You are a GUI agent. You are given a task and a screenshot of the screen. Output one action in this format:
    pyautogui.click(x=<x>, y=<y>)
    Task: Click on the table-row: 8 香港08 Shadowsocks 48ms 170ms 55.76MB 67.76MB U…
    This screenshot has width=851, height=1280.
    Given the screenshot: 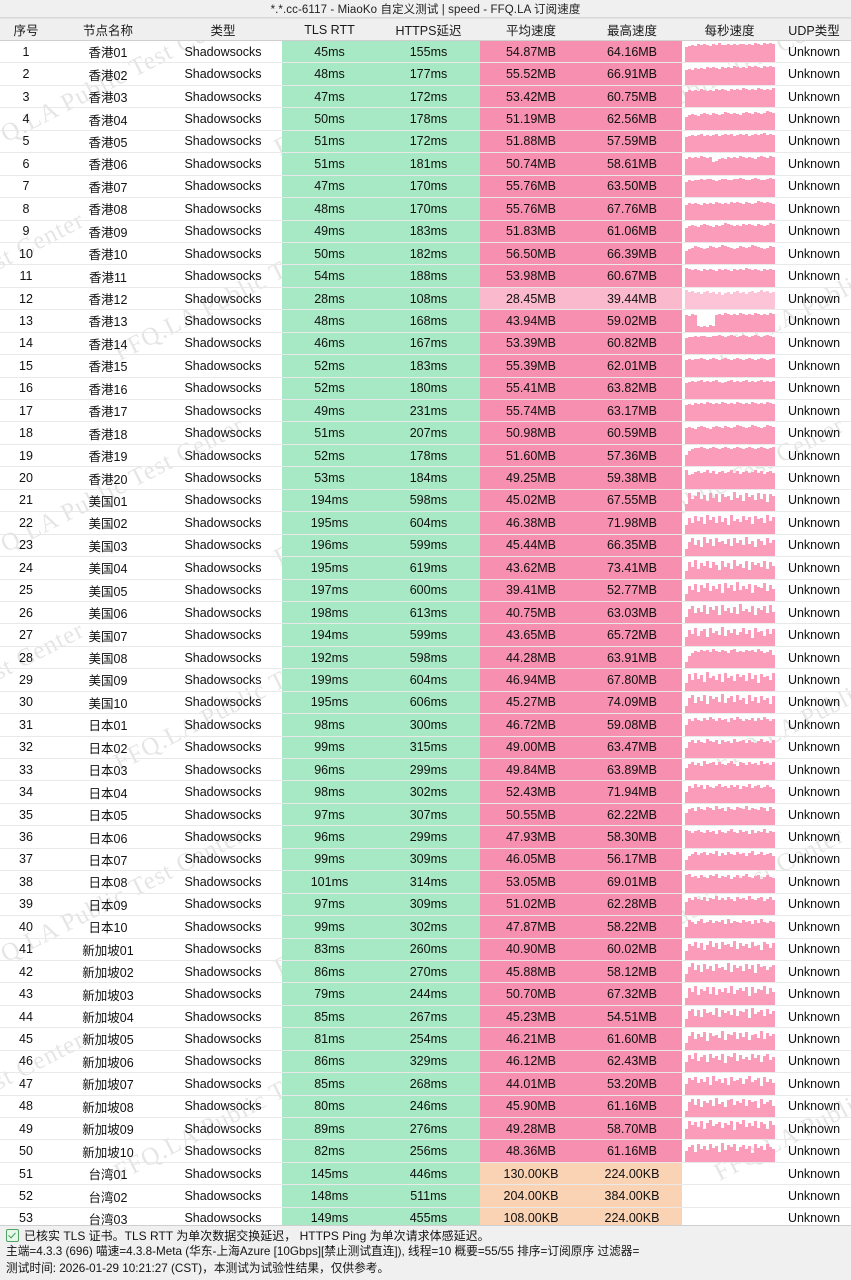 What is the action you would take?
    pyautogui.click(x=425, y=209)
    